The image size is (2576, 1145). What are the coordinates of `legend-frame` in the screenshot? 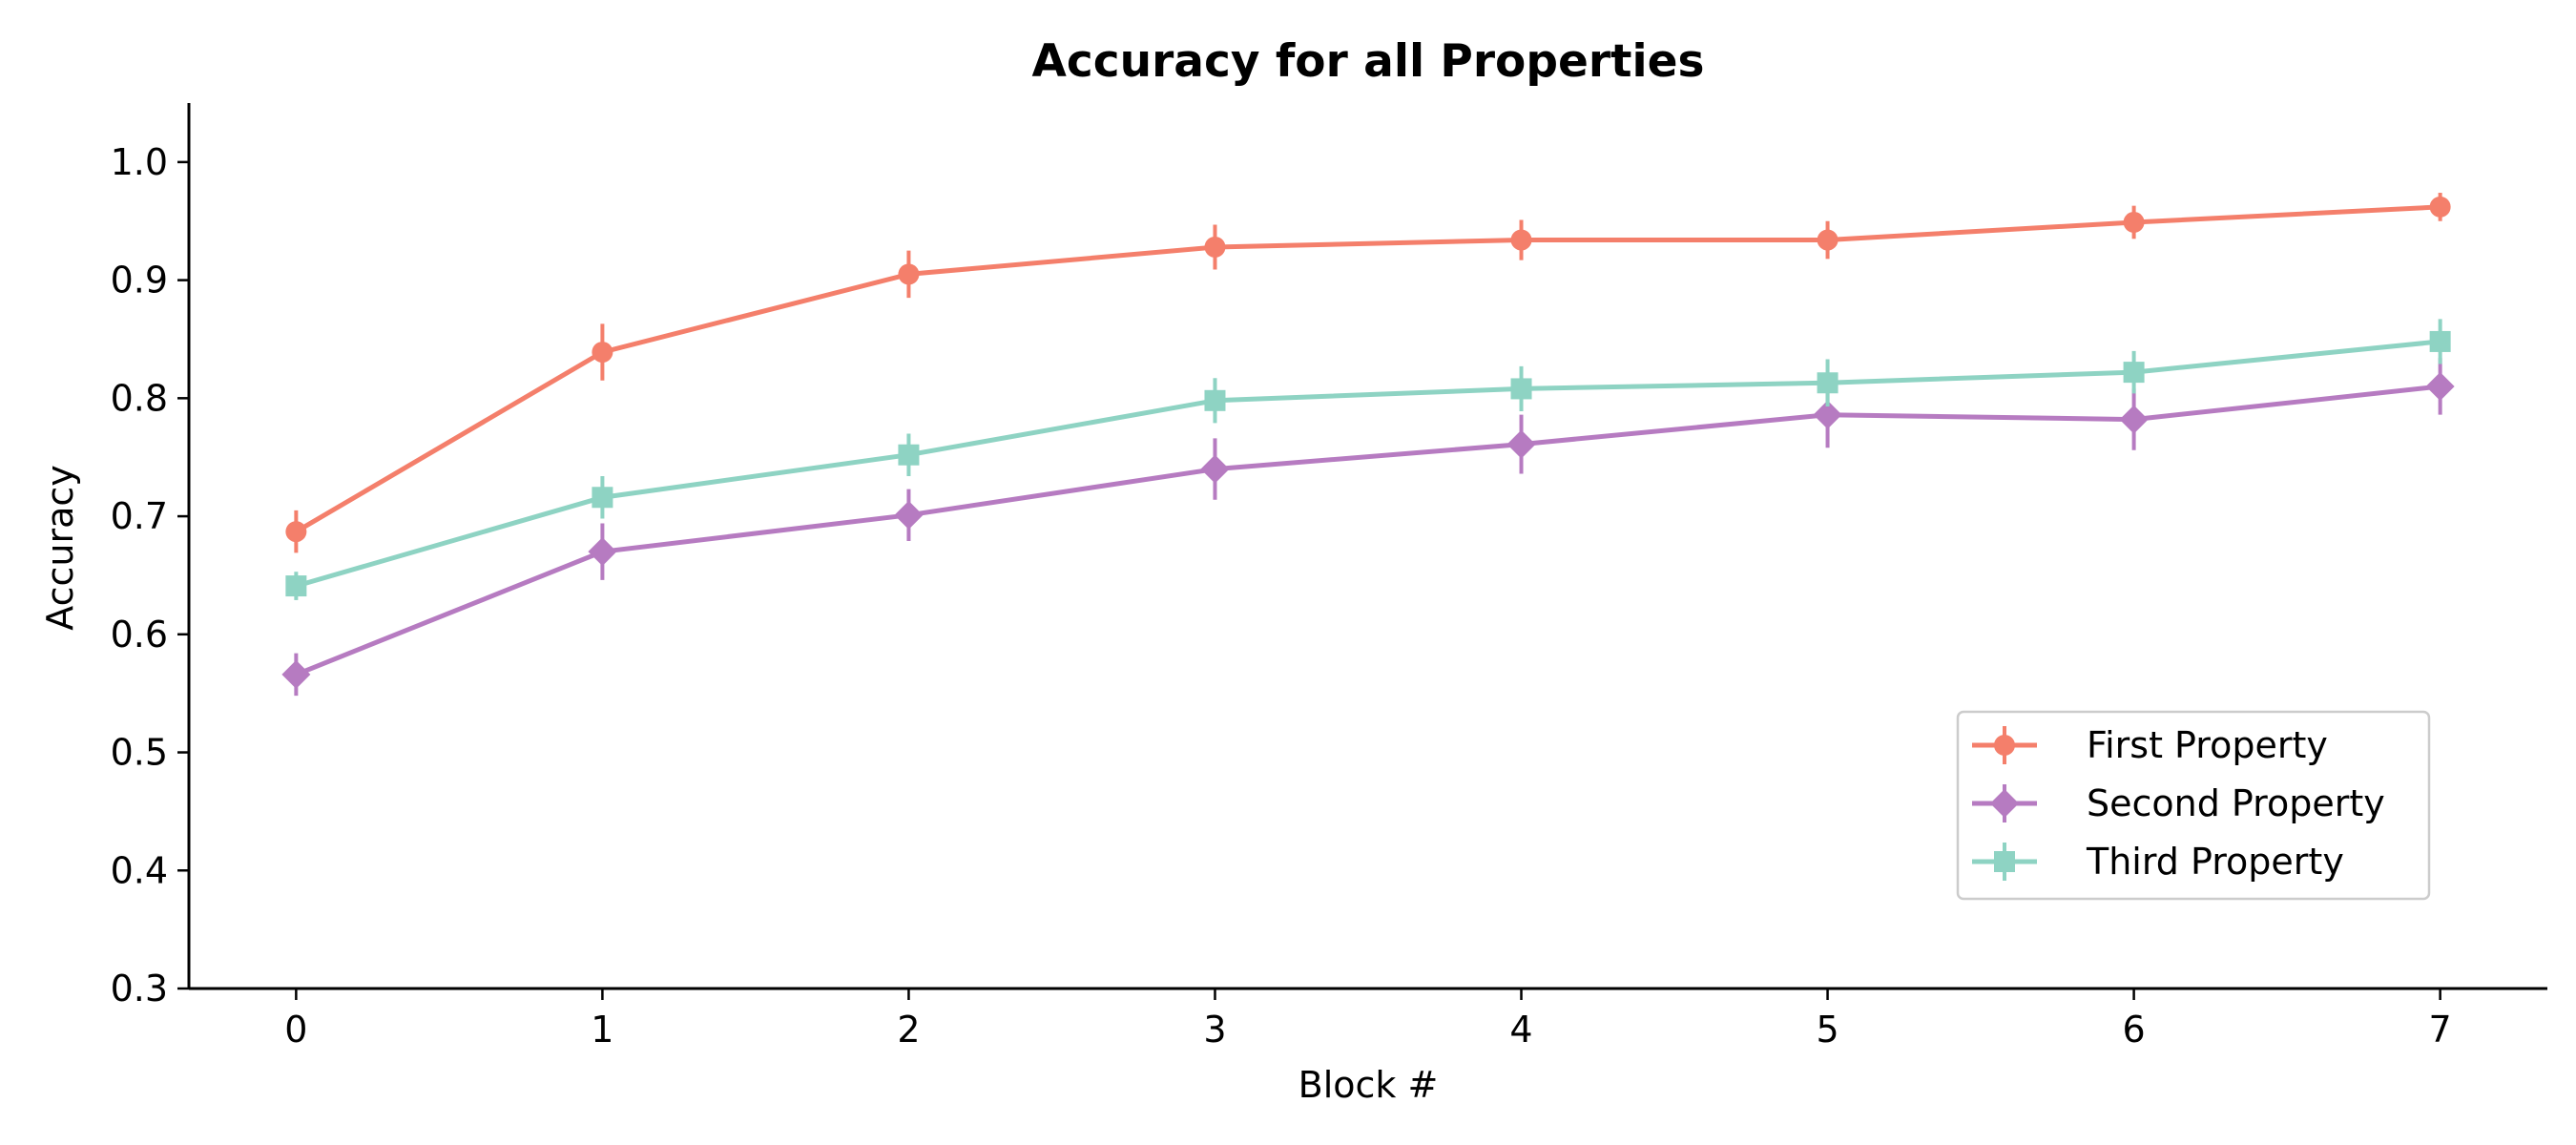 It's located at (2193, 806).